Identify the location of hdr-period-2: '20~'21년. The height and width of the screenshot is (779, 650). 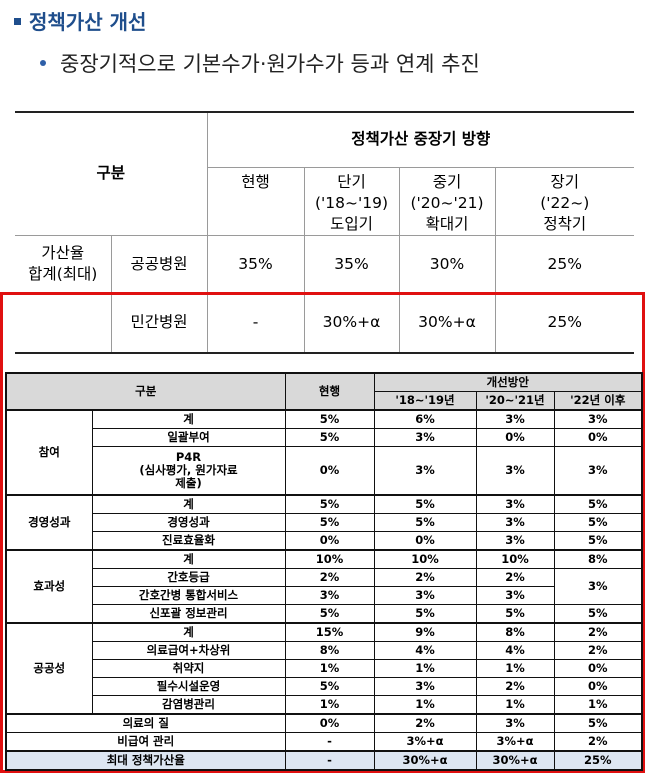
(515, 401).